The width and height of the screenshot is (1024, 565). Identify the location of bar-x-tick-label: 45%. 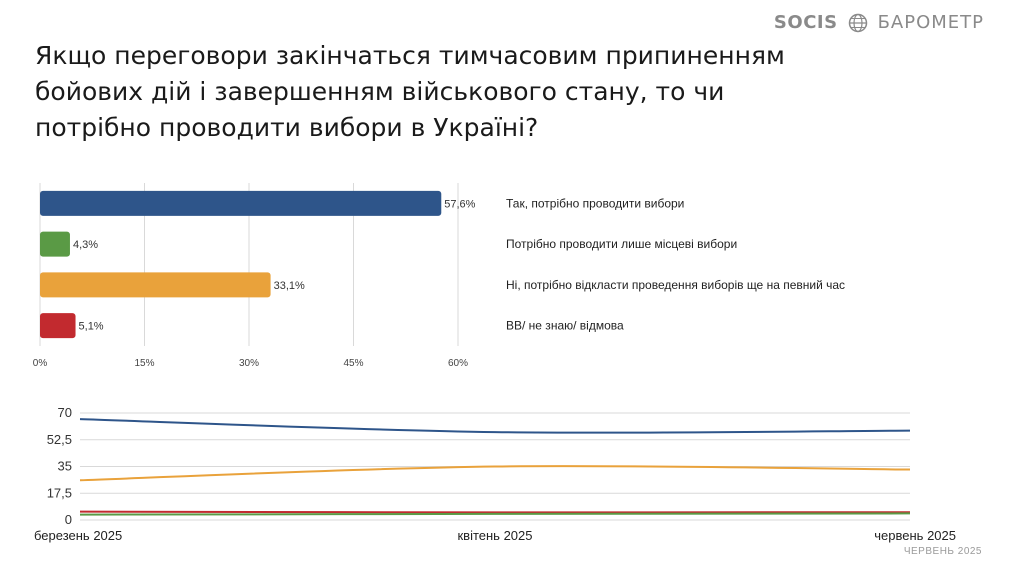
(353, 363).